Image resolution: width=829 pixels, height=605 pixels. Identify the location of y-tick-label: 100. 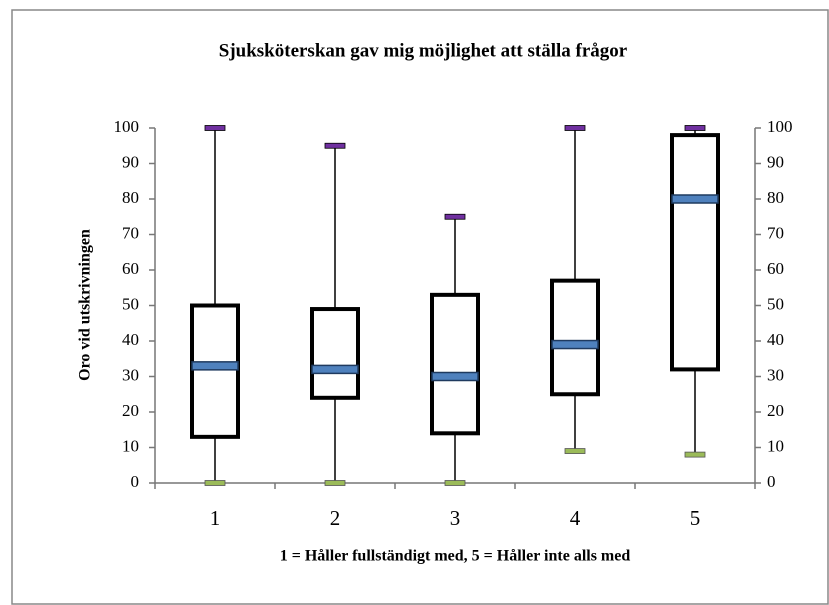
(127, 126).